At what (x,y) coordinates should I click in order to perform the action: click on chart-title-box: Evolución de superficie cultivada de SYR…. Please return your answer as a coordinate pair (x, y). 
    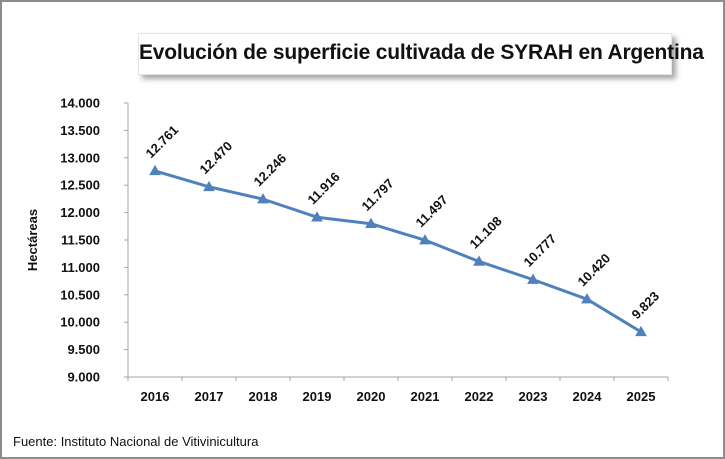
    Looking at the image, I should click on (421, 54).